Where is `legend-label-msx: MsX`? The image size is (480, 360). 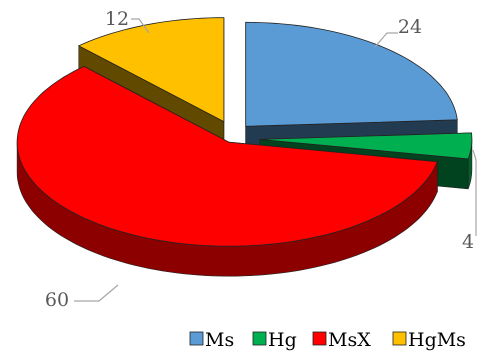 legend-label-msx: MsX is located at coordinates (349, 340).